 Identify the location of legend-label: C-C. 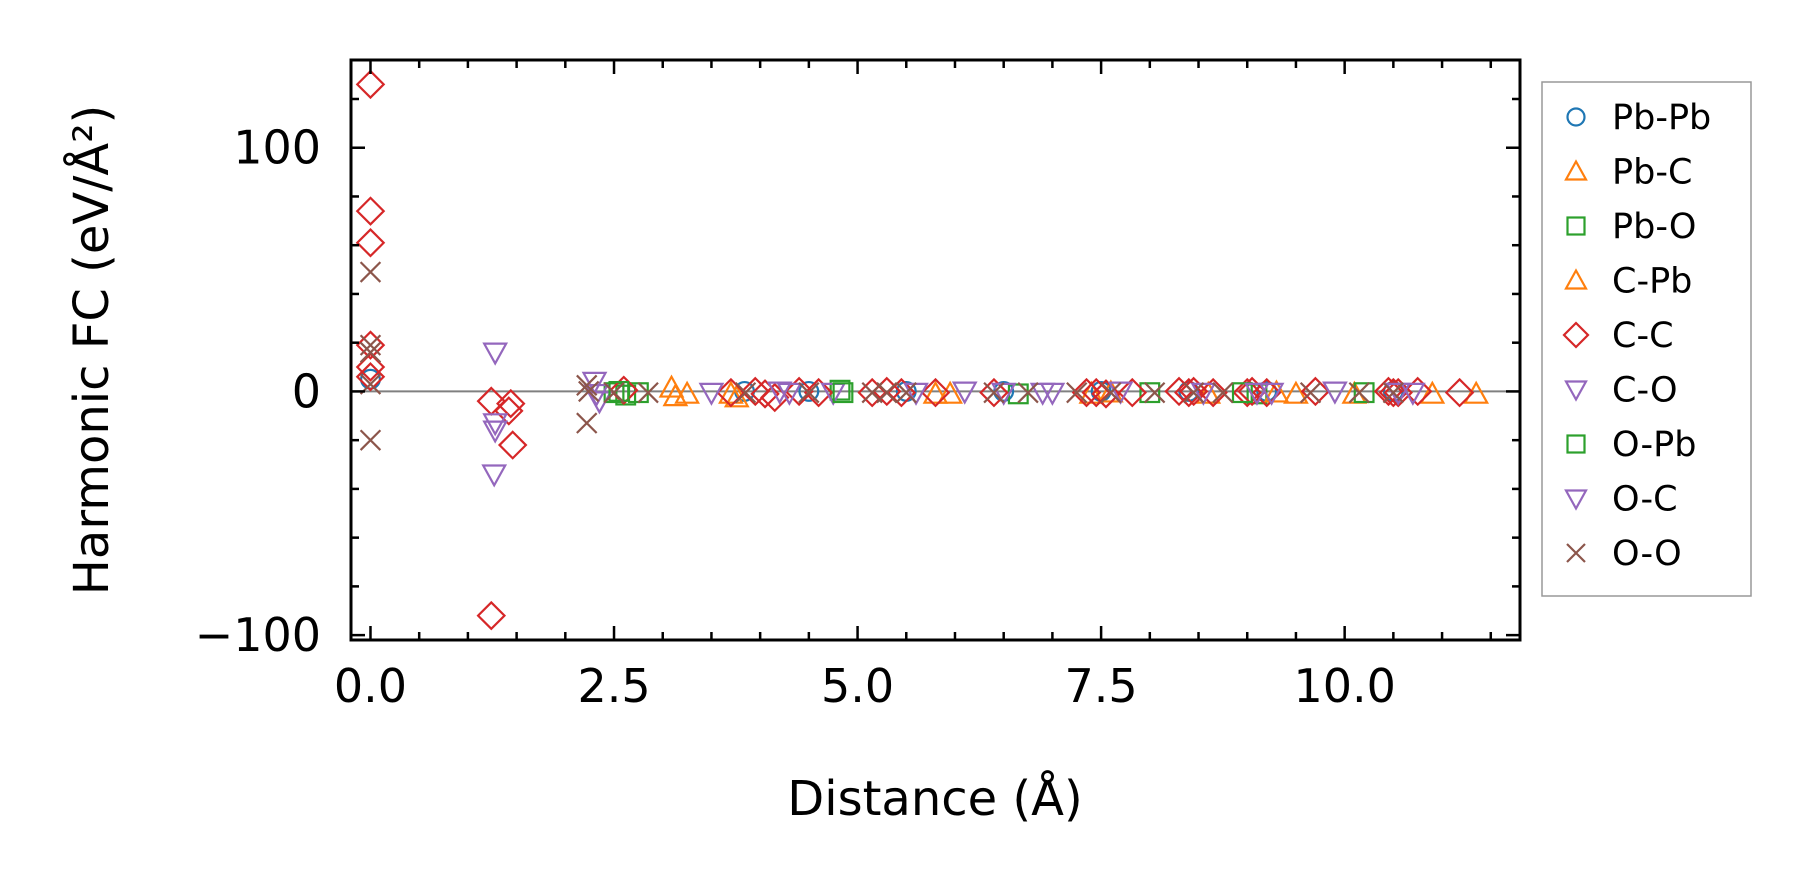
(1643, 336).